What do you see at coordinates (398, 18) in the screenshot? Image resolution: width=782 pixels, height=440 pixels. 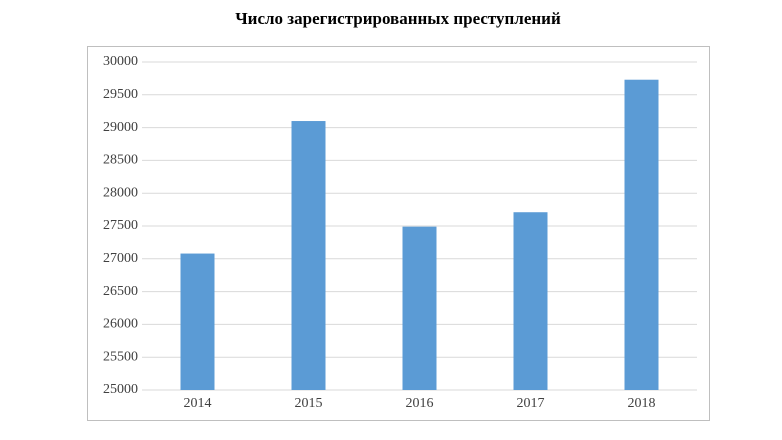 I see `chart-title: Число зарегистрированных преступлений` at bounding box center [398, 18].